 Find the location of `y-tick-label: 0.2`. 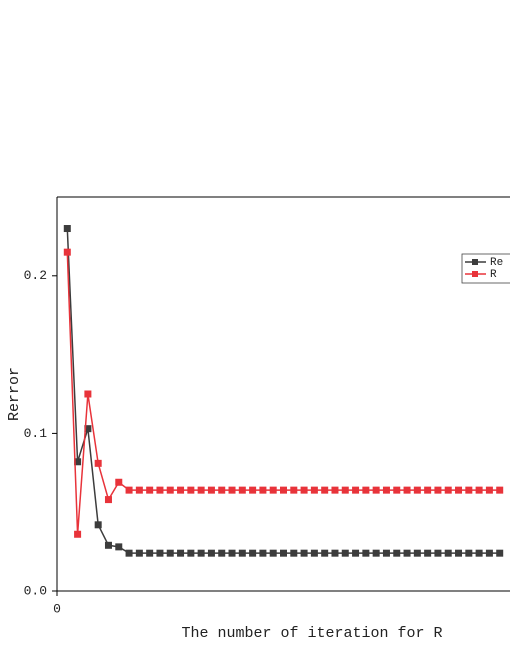

y-tick-label: 0.2 is located at coordinates (35, 275).